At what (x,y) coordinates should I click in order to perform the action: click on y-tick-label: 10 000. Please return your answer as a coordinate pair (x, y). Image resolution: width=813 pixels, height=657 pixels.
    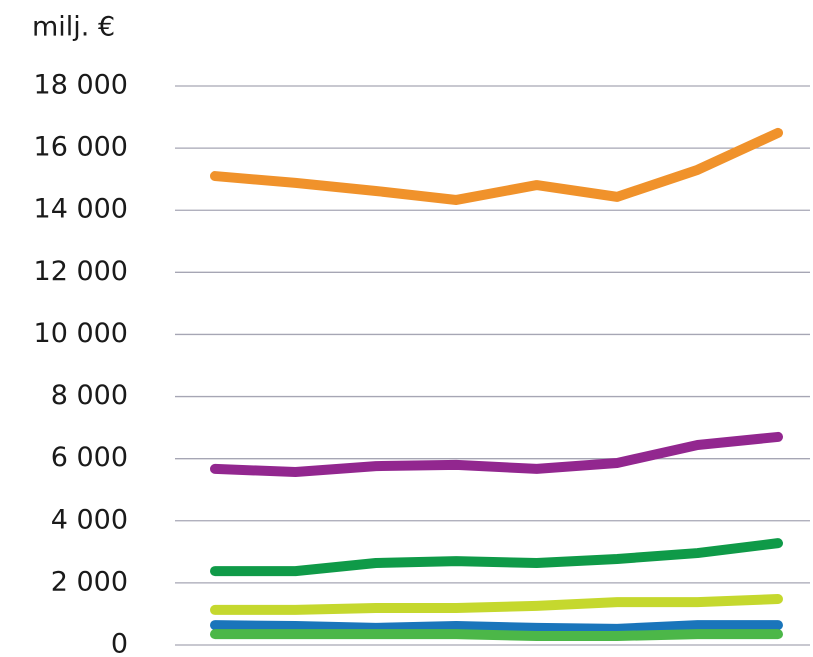
    Looking at the image, I should click on (81, 333).